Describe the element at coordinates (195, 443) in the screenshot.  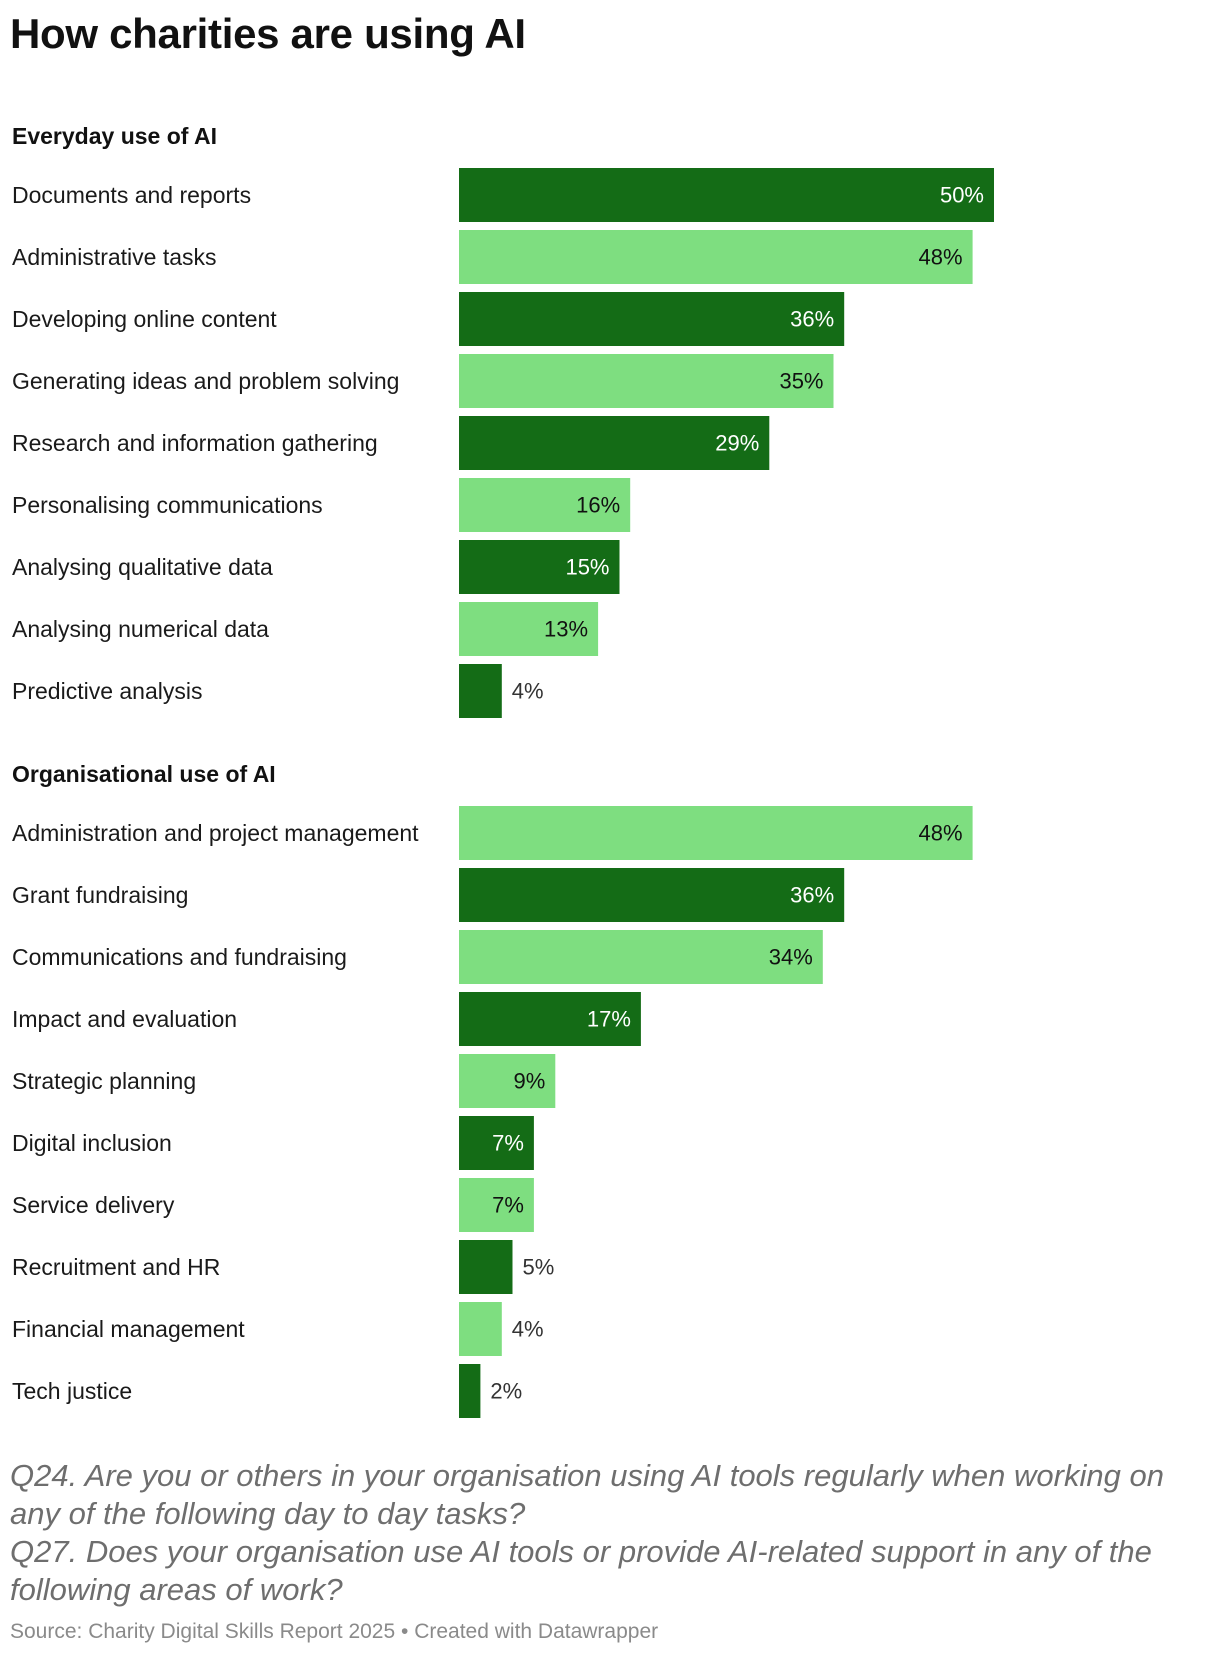
I see `category-label: Research and information gathering` at that location.